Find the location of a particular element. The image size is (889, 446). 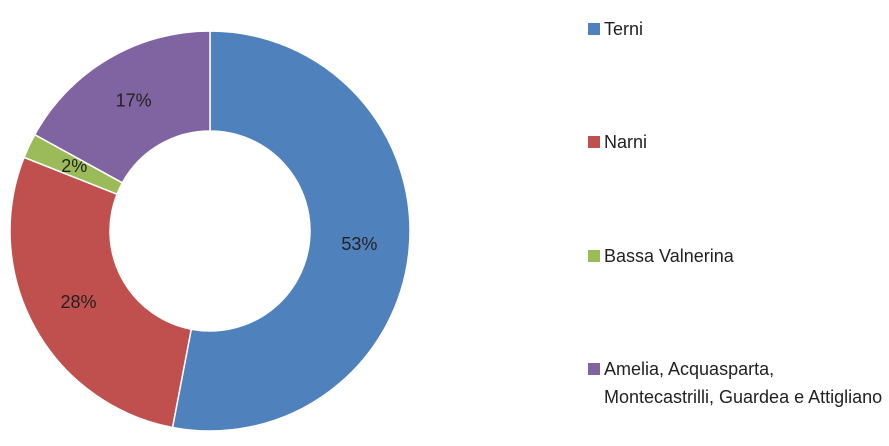

data-label: 2% is located at coordinates (74, 166).